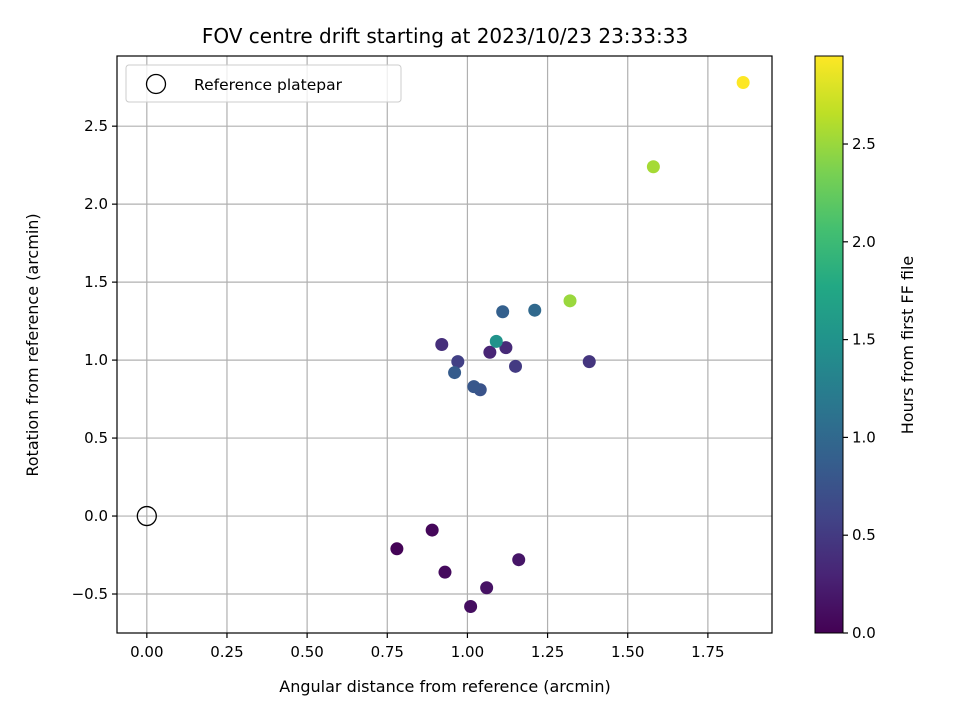  I want to click on y-axis-ticks: −0.5 0.0 0.5 1.0 1.5 2.0 2.5, so click(94, 360).